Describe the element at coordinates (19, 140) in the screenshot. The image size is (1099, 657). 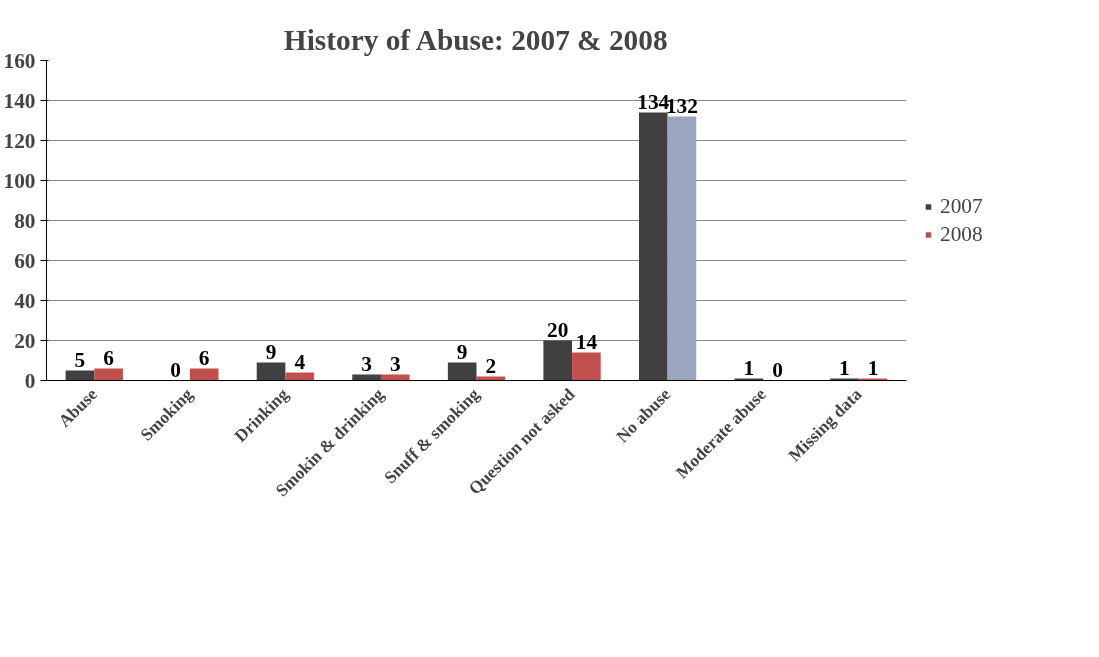
I see `y-tick-label: 120` at that location.